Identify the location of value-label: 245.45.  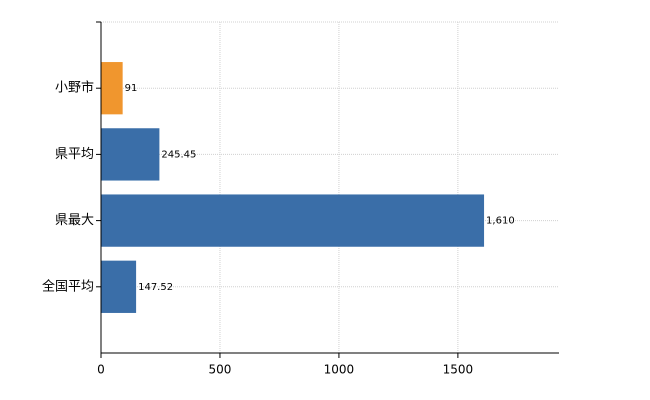
(178, 154).